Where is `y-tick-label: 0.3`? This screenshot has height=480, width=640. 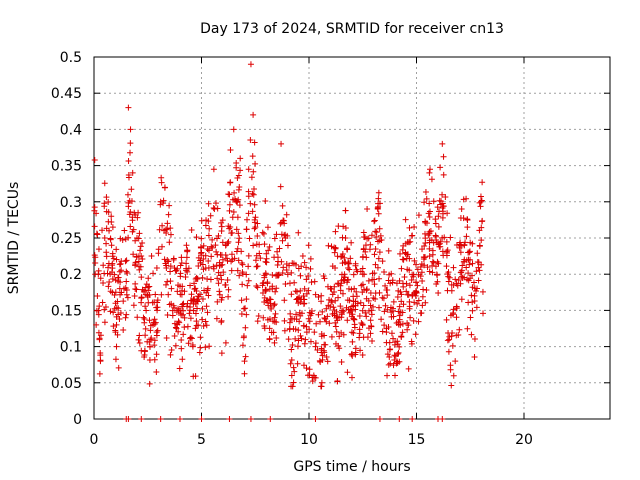
y-tick-label: 0.3 is located at coordinates (71, 203).